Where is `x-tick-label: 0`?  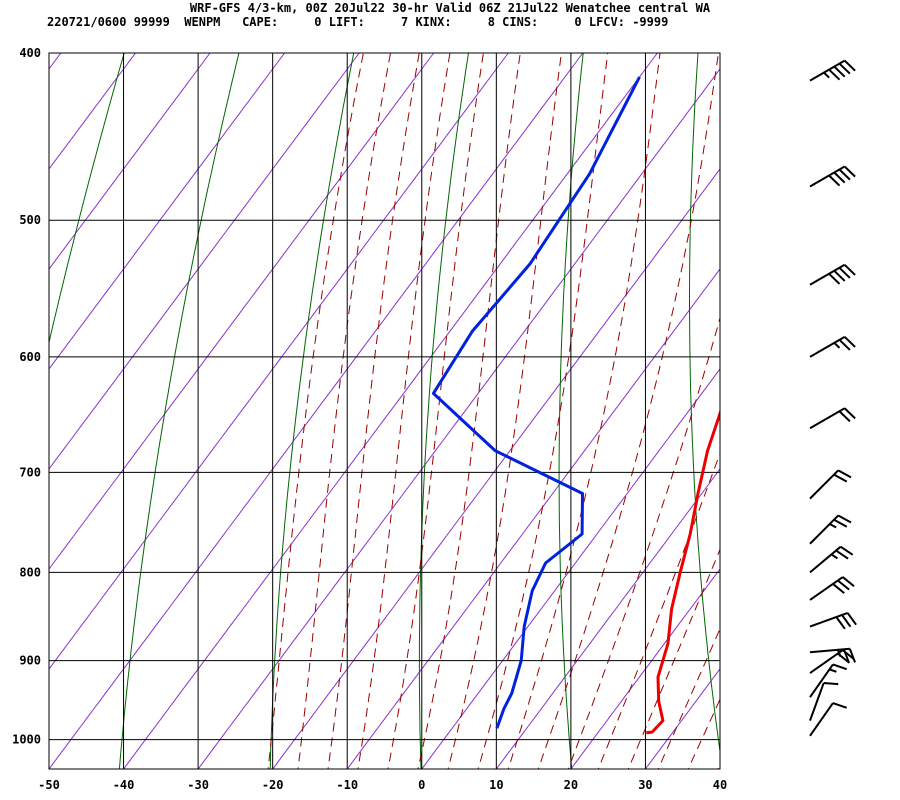
x-tick-label: 0 is located at coordinates (421, 785).